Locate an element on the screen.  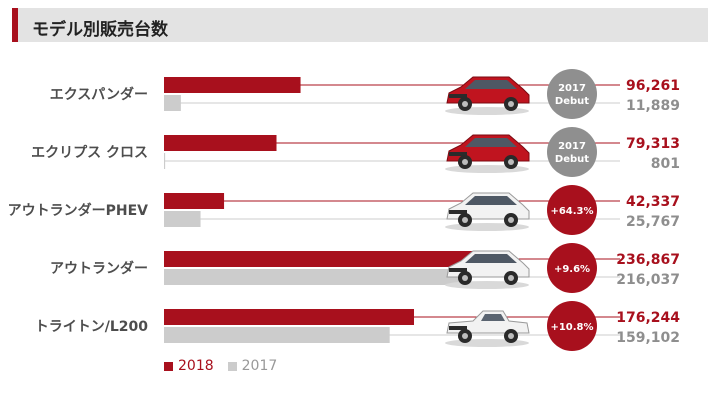
badge-label: +9.6% is located at coordinates (572, 269).